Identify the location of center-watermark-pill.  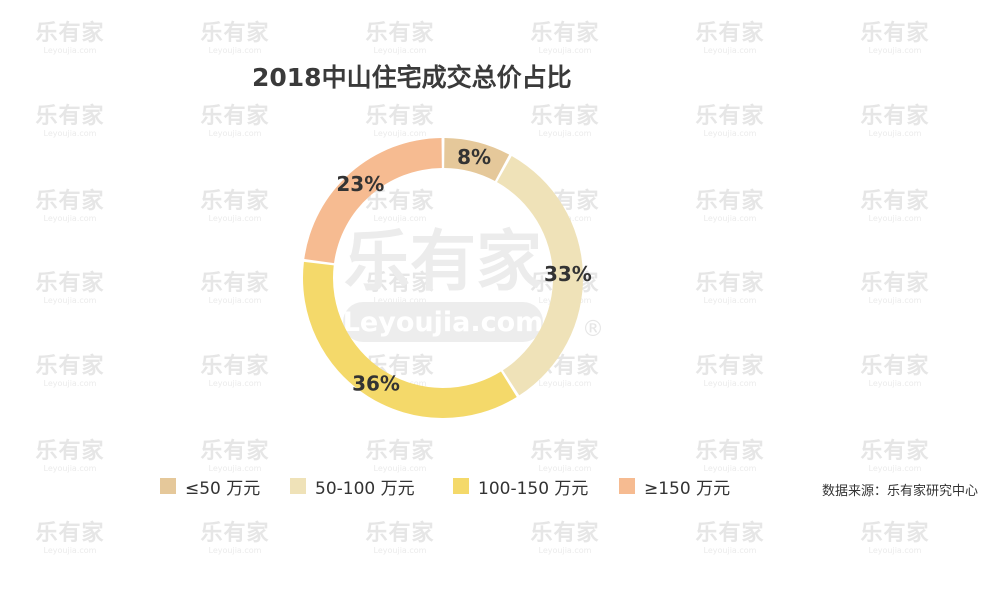
(443, 322).